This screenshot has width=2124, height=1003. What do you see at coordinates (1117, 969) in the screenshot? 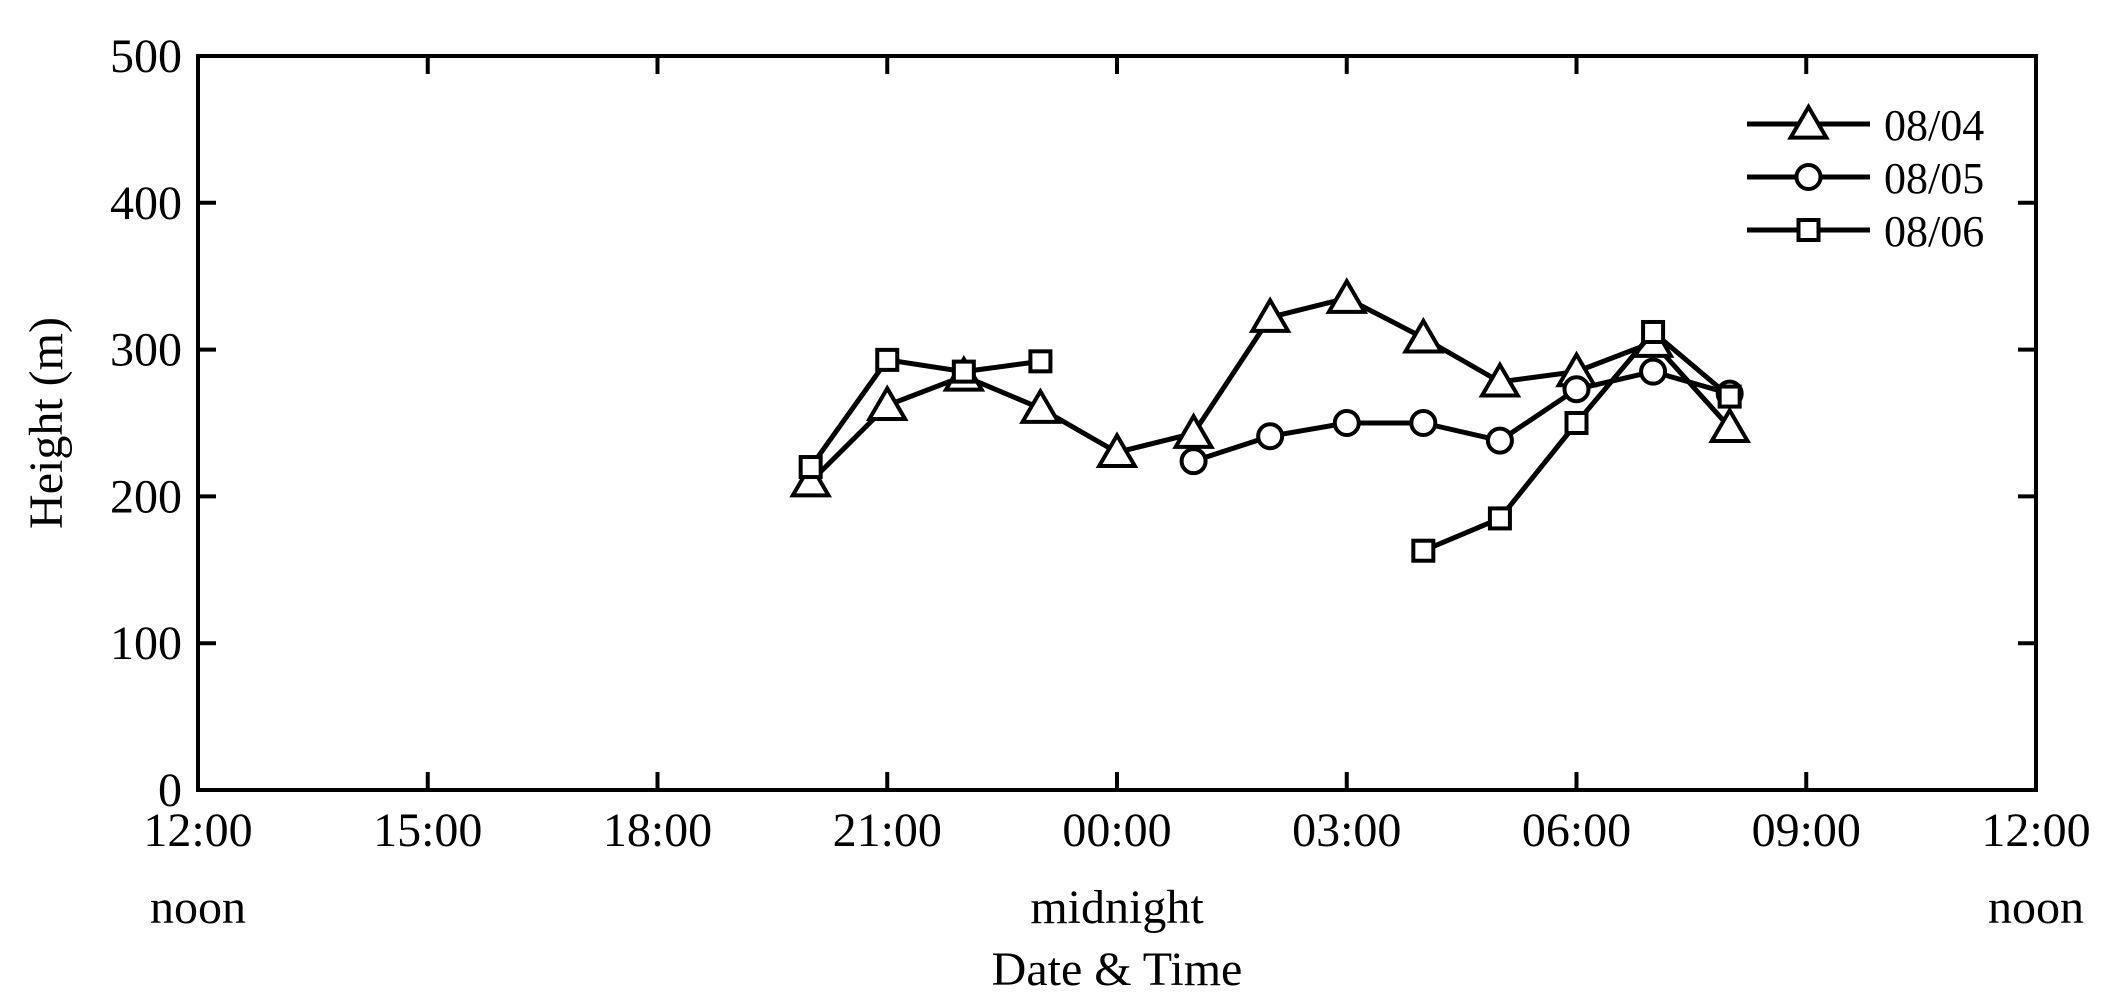
I see `x-axis-title: Date & Time` at bounding box center [1117, 969].